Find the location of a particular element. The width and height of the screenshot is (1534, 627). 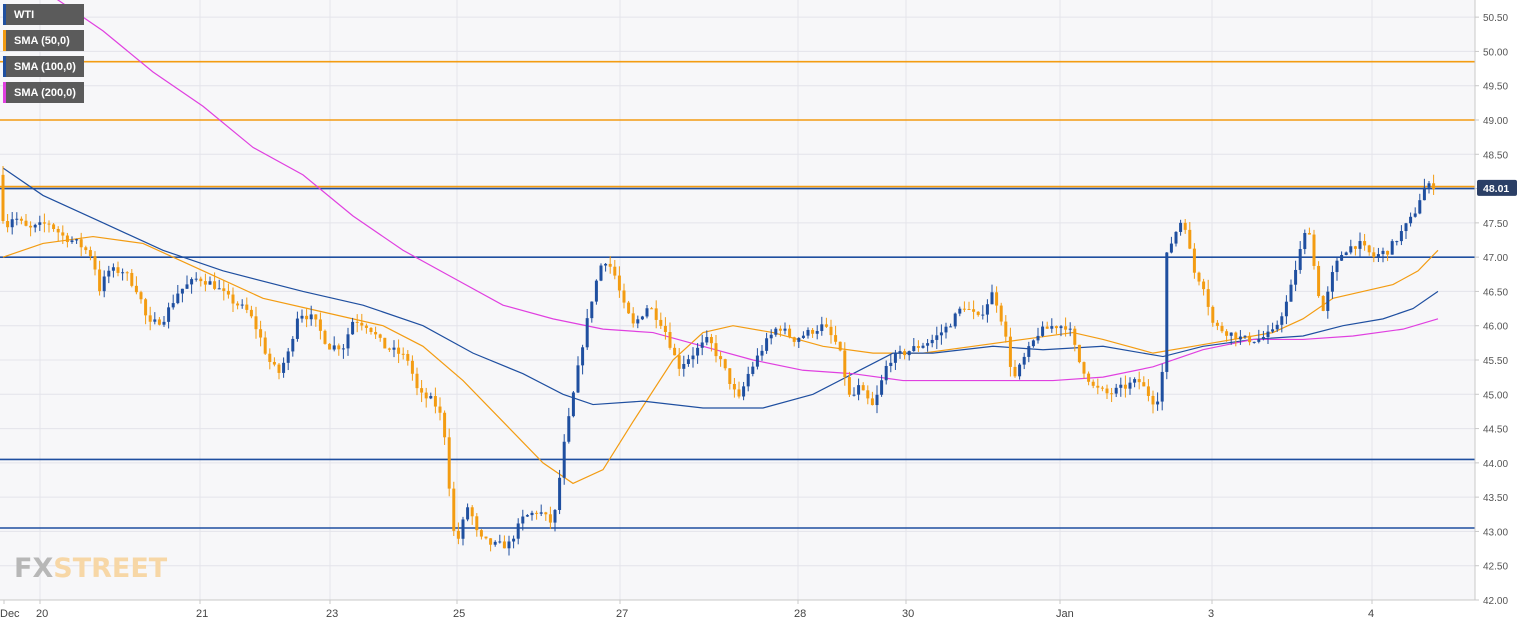

y-tick-label: 50.50 is located at coordinates (1495, 18).